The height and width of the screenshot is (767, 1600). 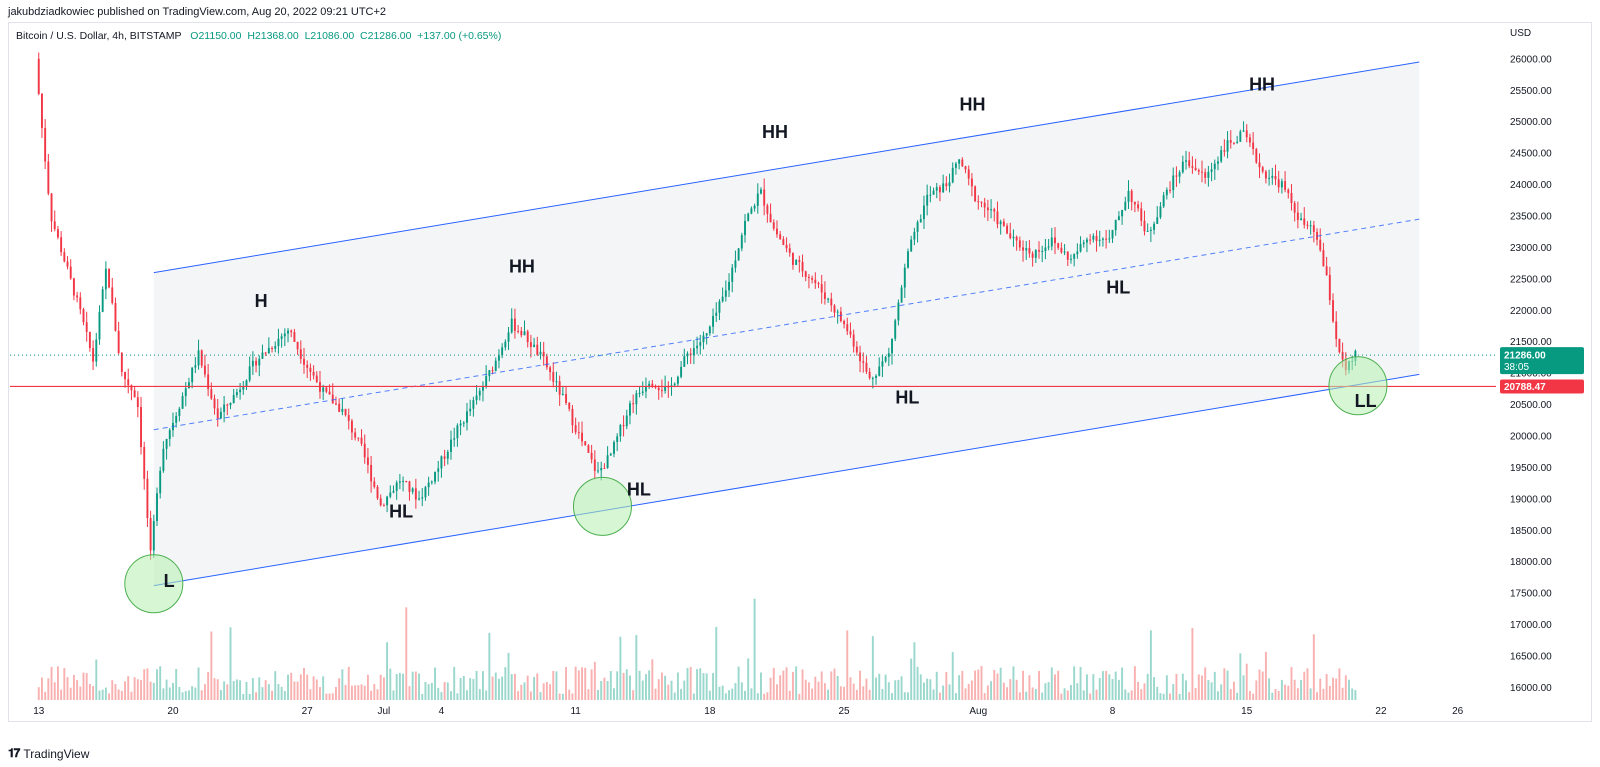 I want to click on y-tick-label: 24000.00, so click(x=1531, y=185).